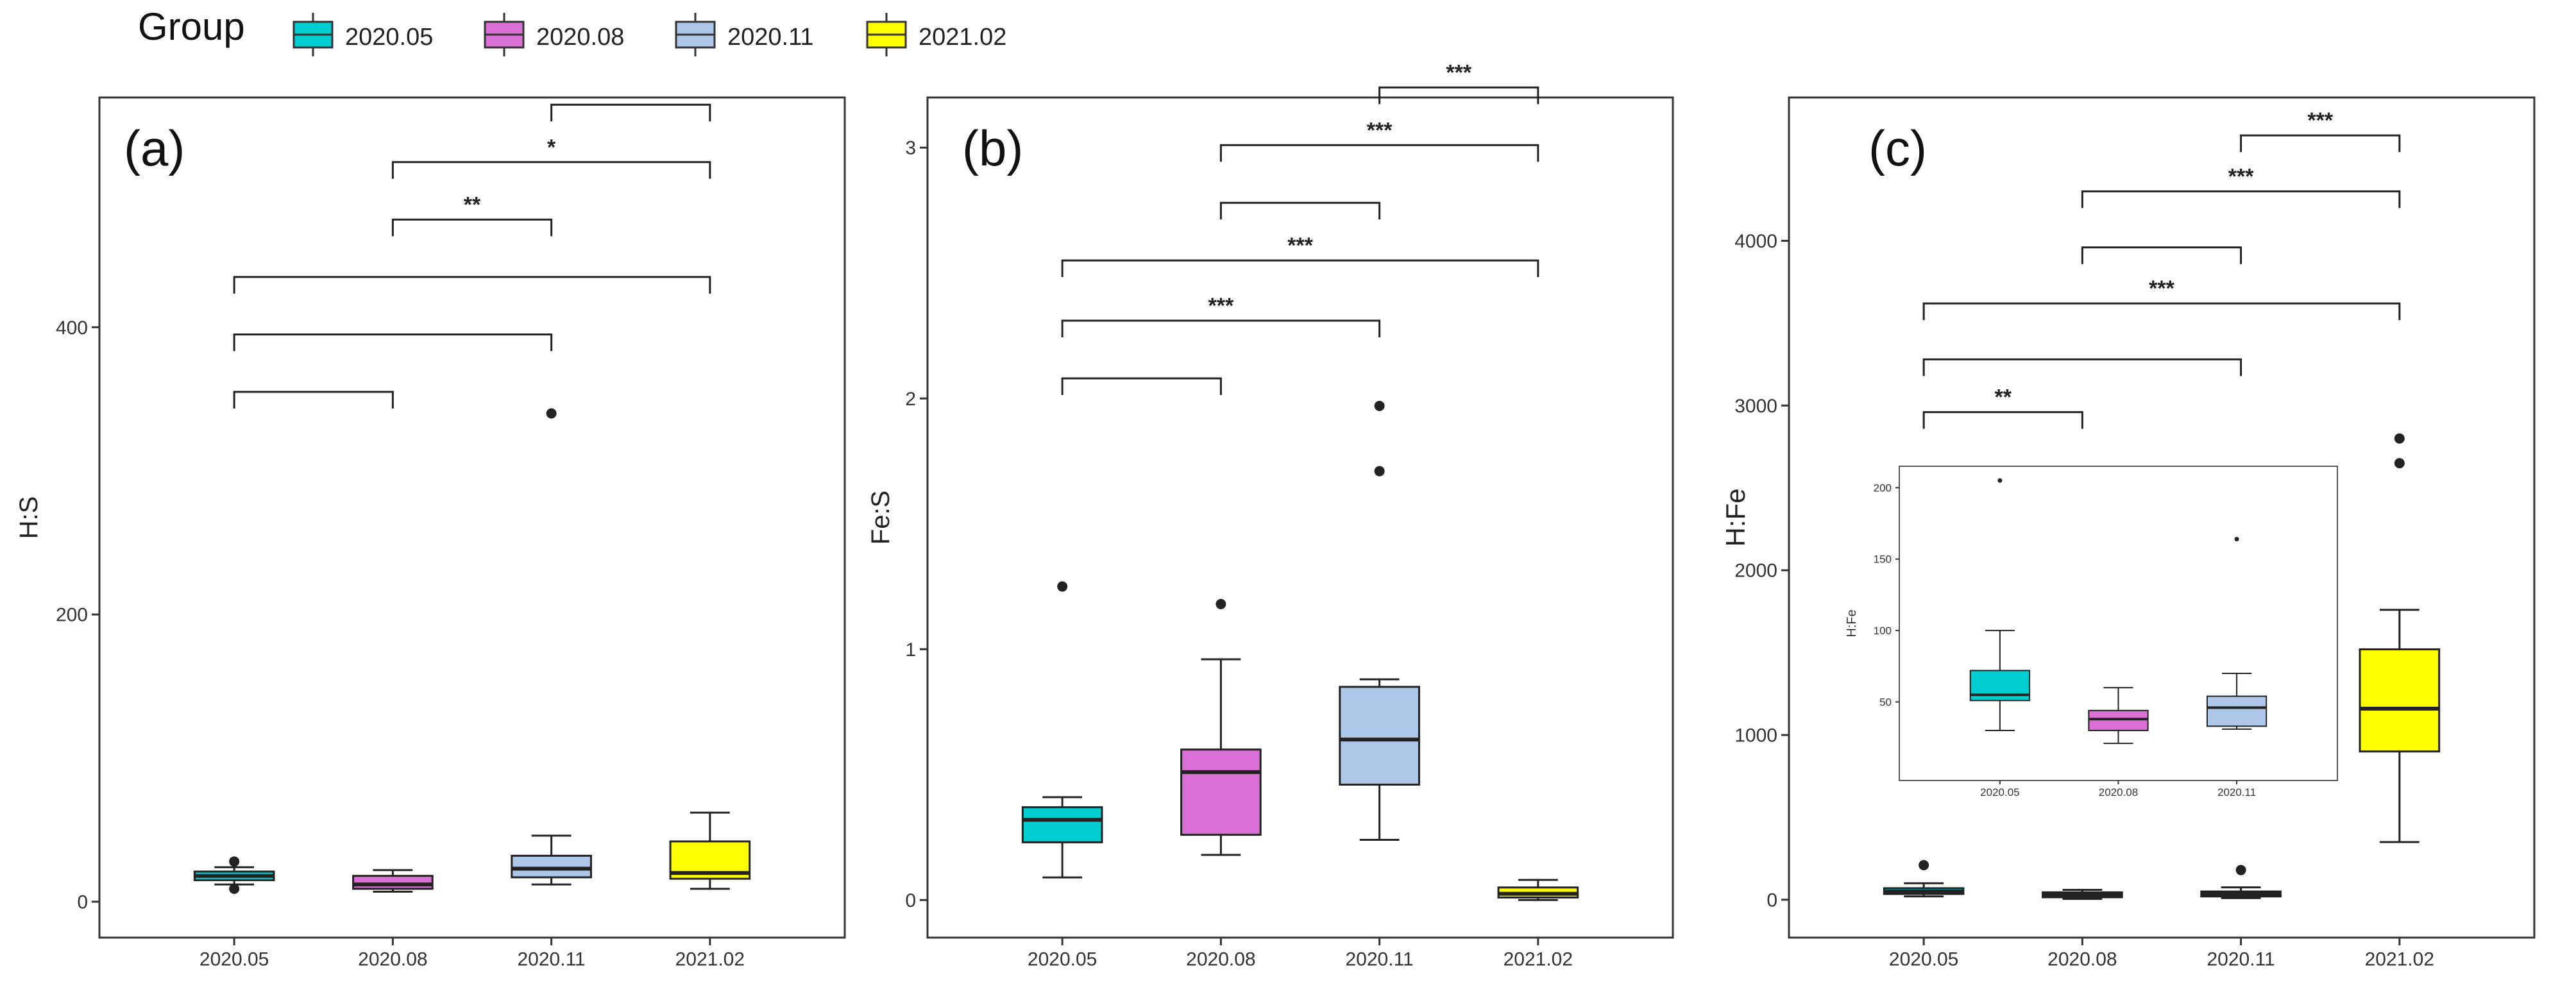  Describe the element at coordinates (1062, 824) in the screenshot. I see `box-2020.05` at that location.